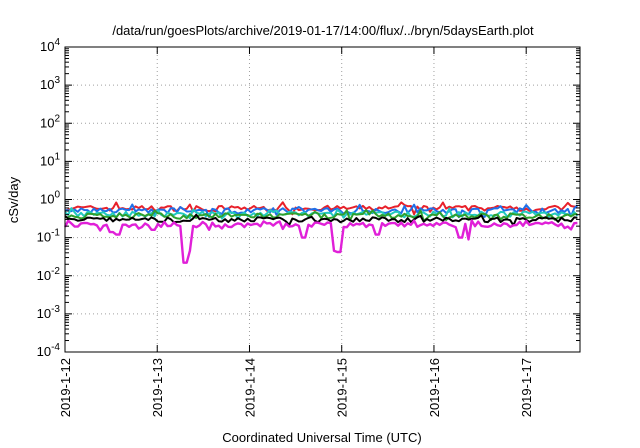  Describe the element at coordinates (321, 437) in the screenshot. I see `x-axis-label: Coordinated Universal Time (UTC)` at that location.